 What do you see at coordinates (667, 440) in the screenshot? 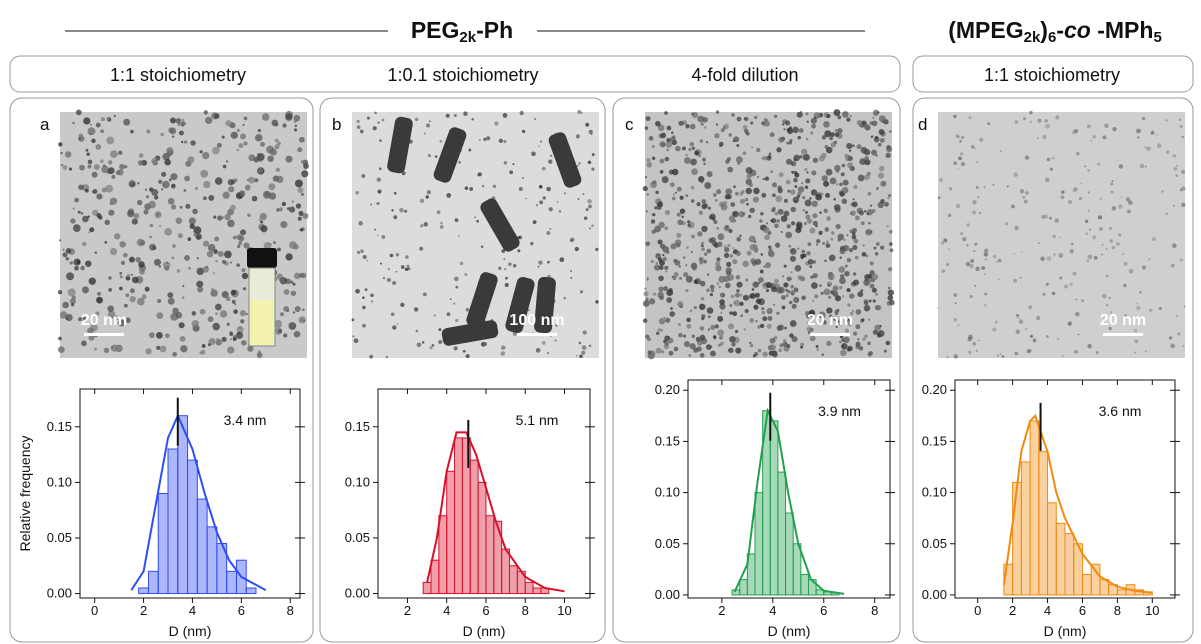
I see `y-tick-label: 0.15` at bounding box center [667, 440].